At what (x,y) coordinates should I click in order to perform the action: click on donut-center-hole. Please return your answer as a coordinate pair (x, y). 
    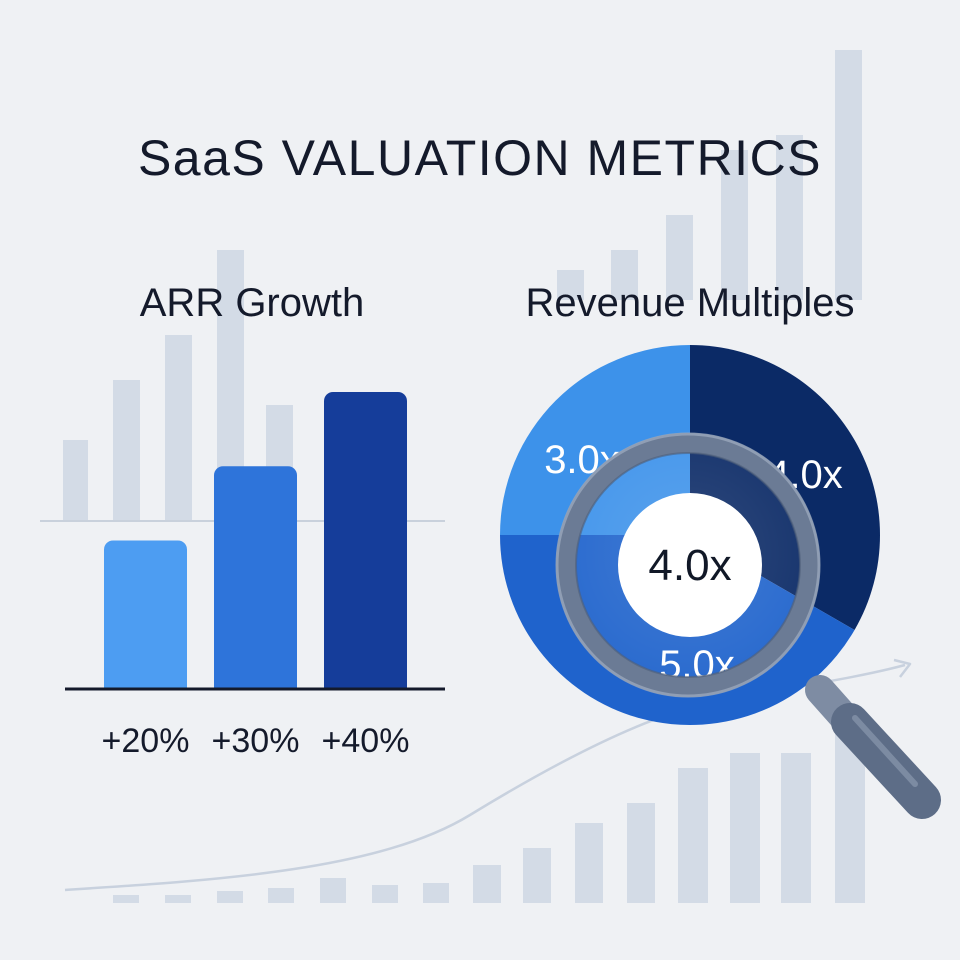
    Looking at the image, I should click on (690, 565).